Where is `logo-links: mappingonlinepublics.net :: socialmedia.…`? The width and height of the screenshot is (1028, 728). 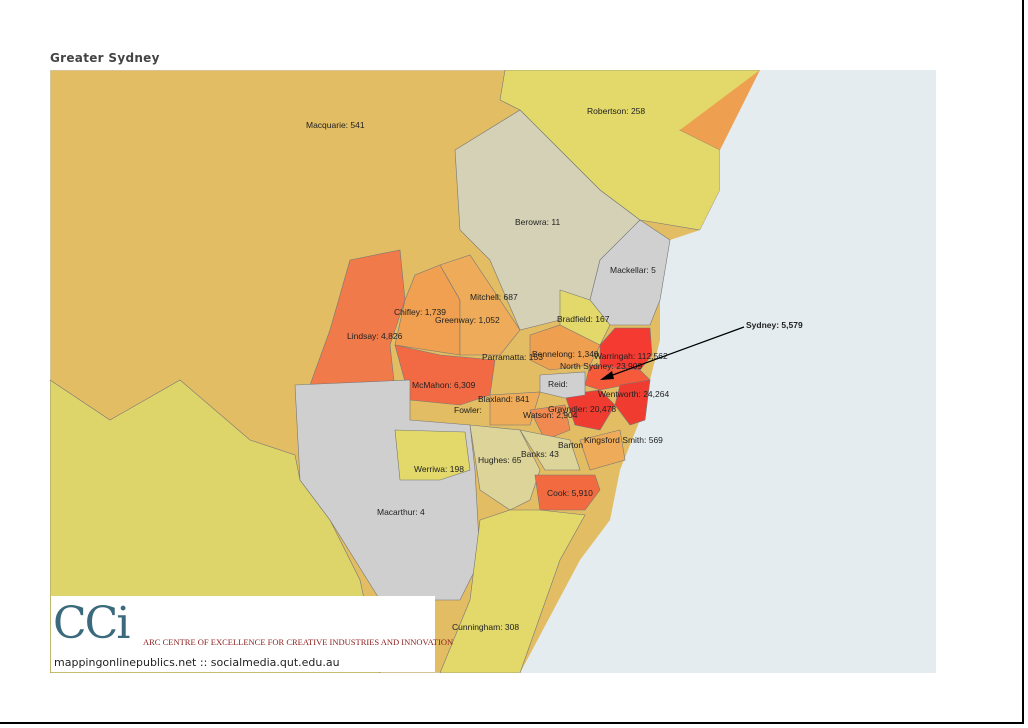
logo-links: mappingonlinepublics.net :: socialmedia.… is located at coordinates (197, 662).